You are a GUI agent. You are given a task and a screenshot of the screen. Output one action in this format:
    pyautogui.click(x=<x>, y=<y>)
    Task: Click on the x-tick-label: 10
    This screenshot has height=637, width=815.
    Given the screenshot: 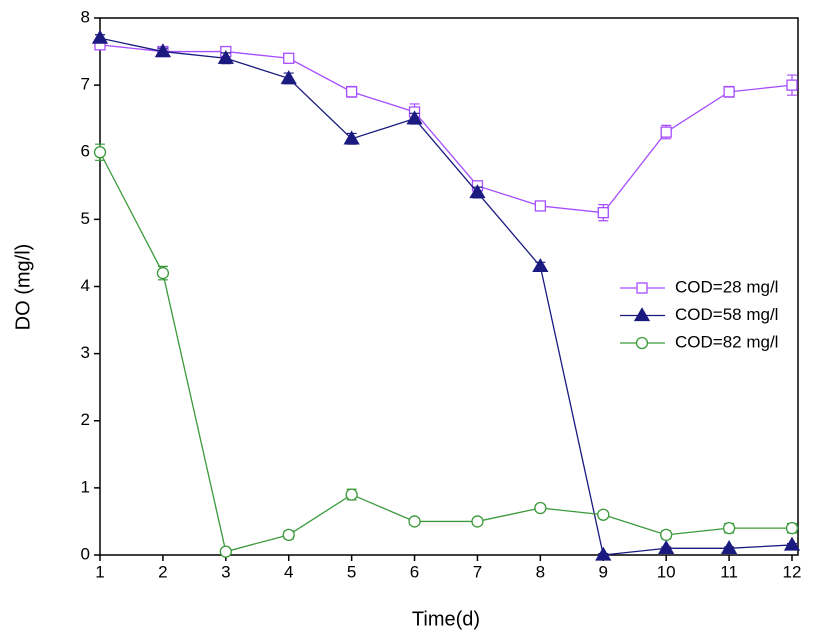 What is the action you would take?
    pyautogui.click(x=666, y=571)
    